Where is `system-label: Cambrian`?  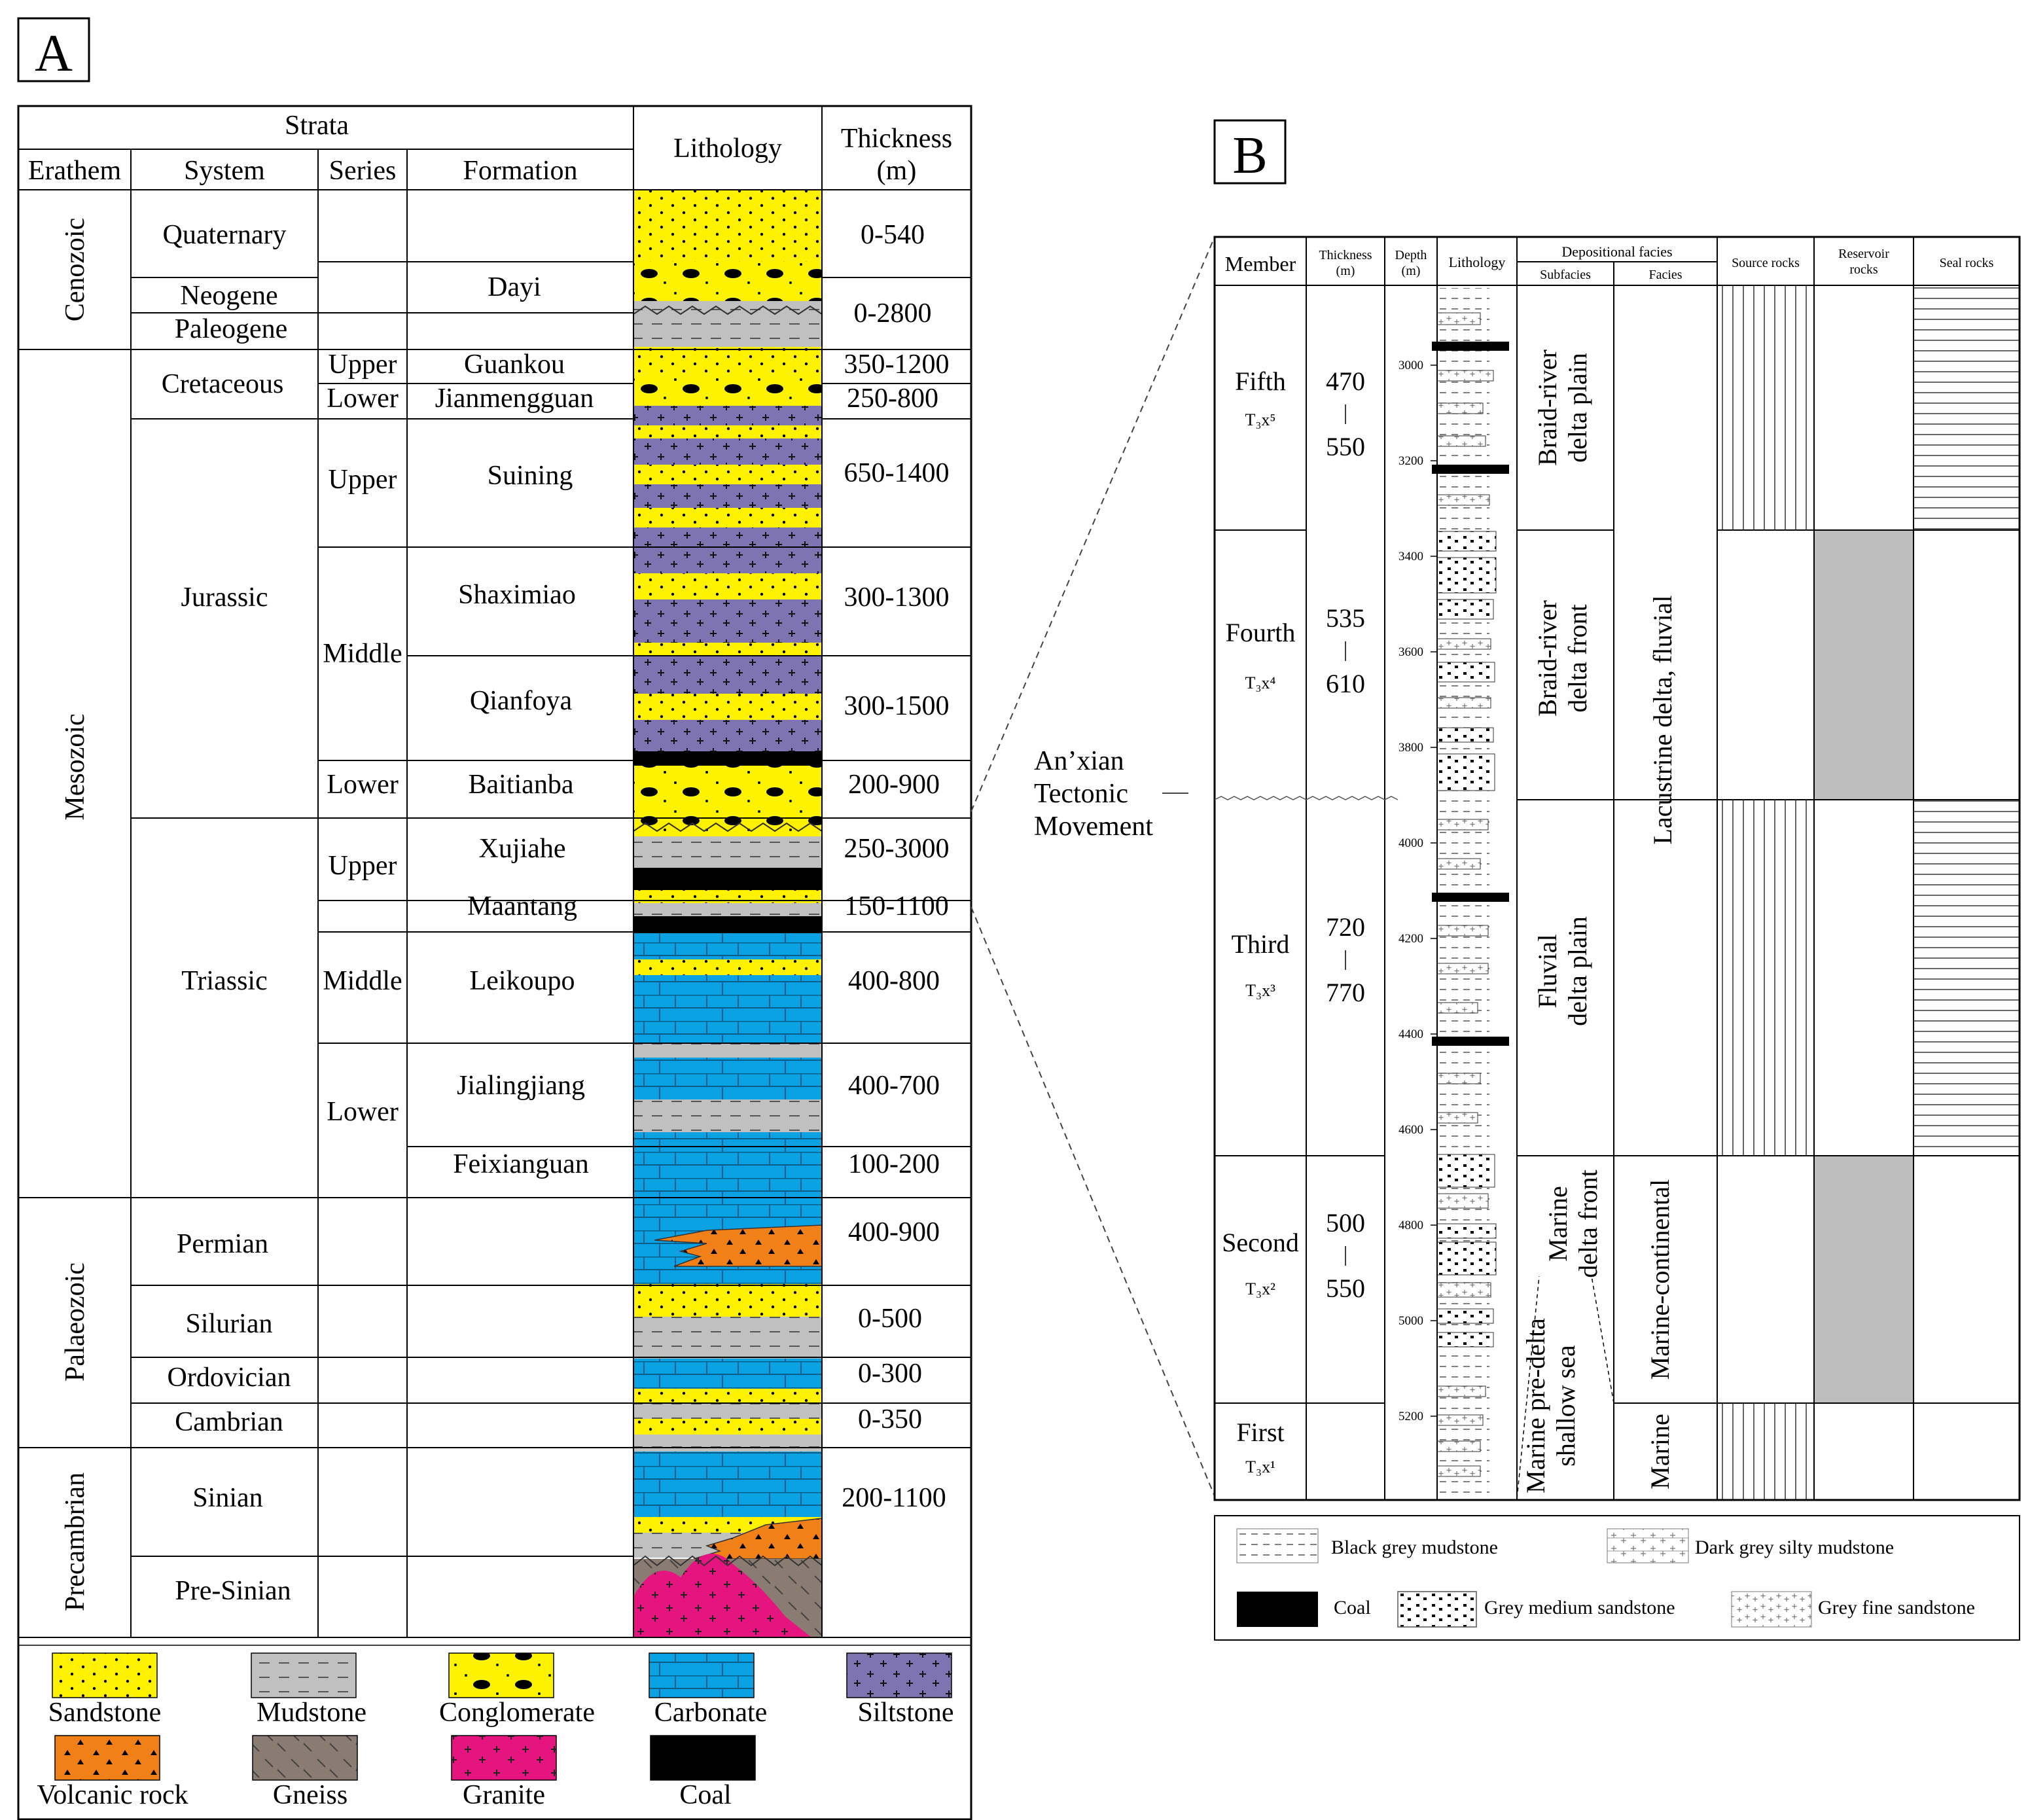 system-label: Cambrian is located at coordinates (229, 1422).